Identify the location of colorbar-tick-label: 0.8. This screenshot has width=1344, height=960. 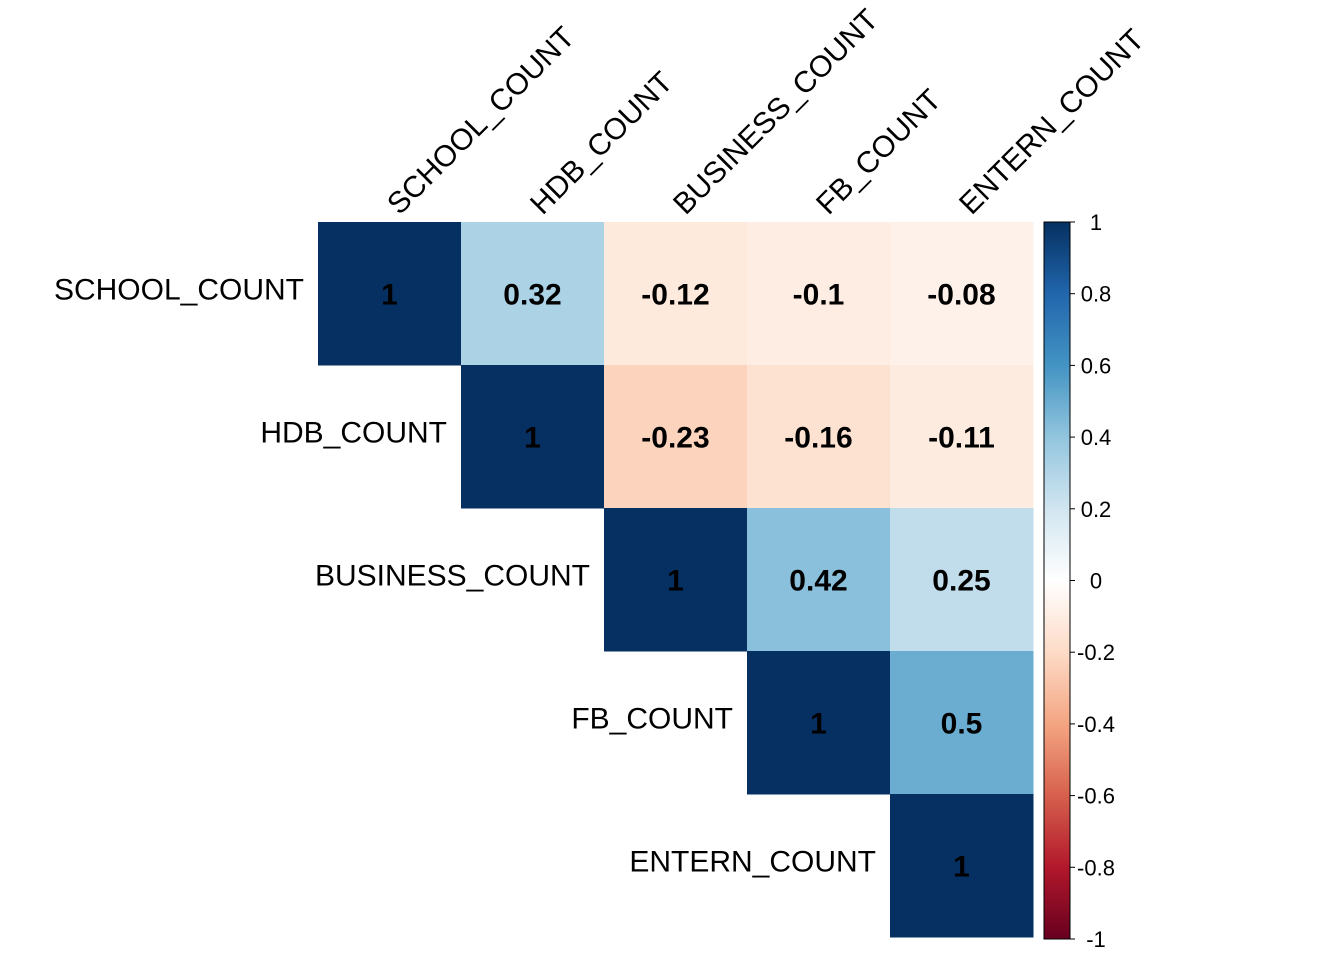
(1096, 294).